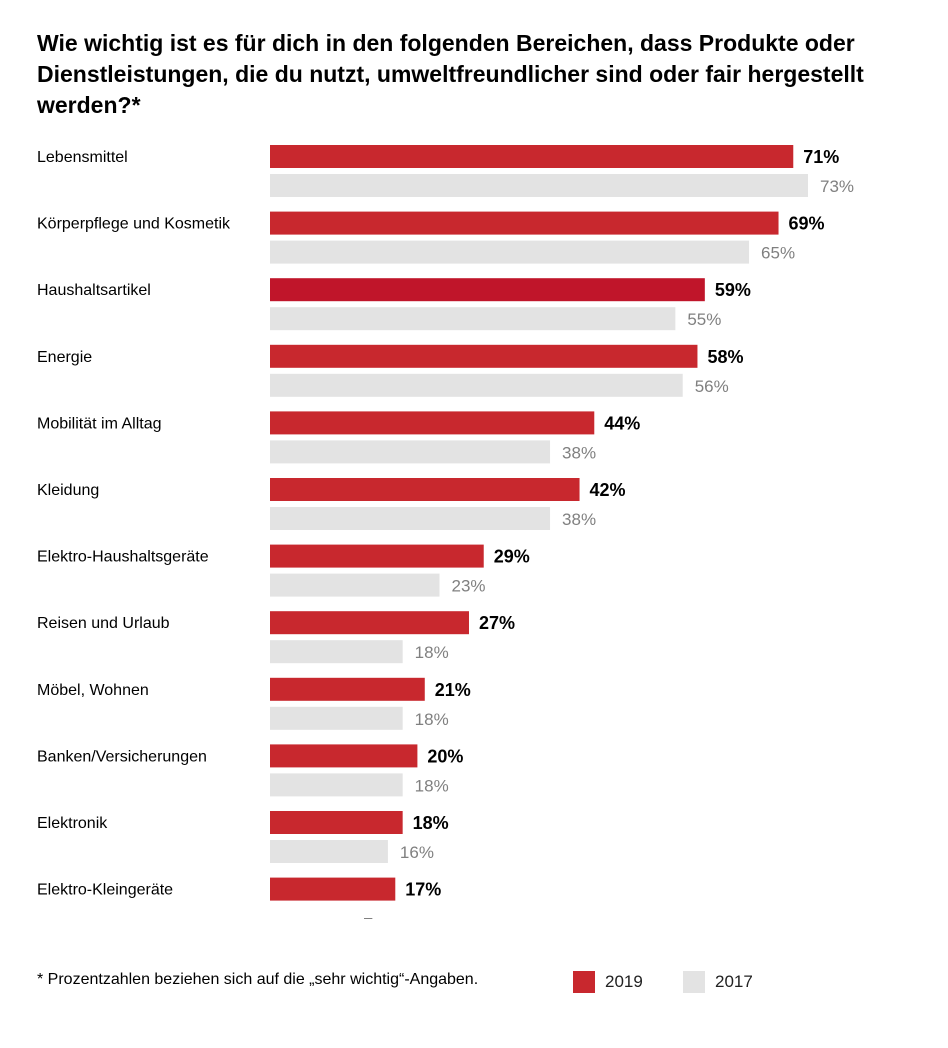 The height and width of the screenshot is (1048, 948). What do you see at coordinates (445, 756) in the screenshot?
I see `data-label-2019: 20%` at bounding box center [445, 756].